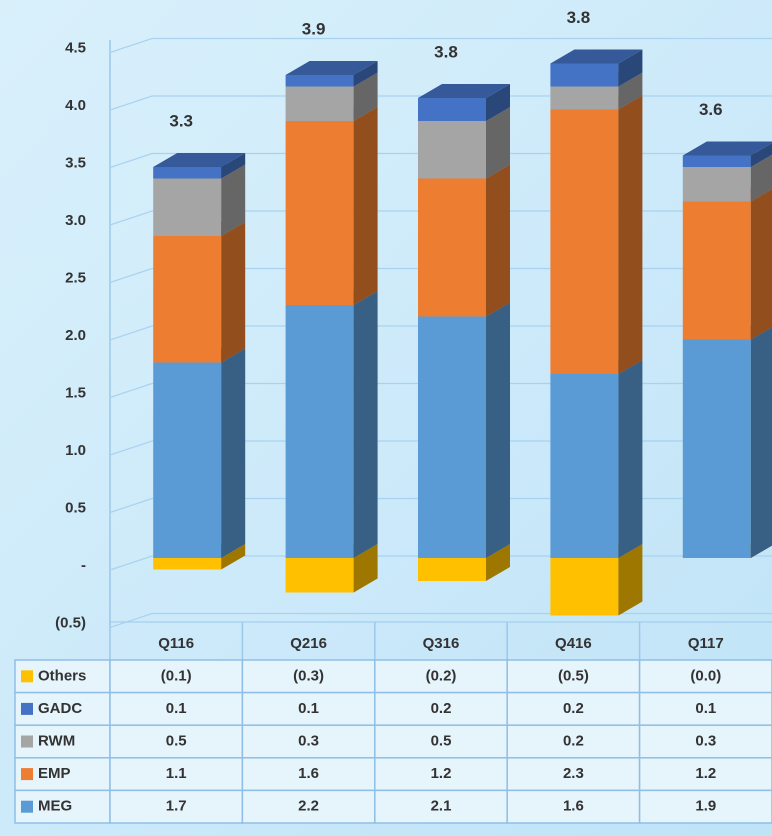  Describe the element at coordinates (308, 675) in the screenshot. I see `table-value: (0.3)` at that location.